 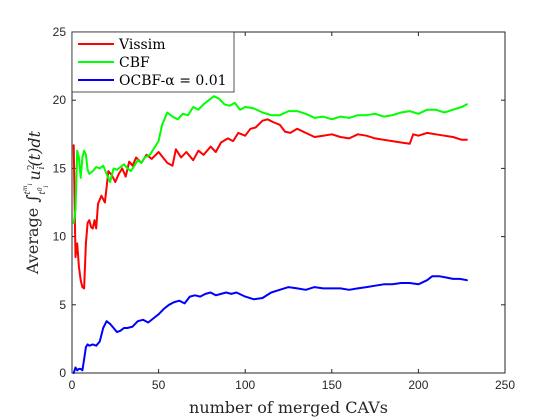 I want to click on y-axis-label: Average ∫tmit0i u2i(t)dt, so click(x=36, y=202).